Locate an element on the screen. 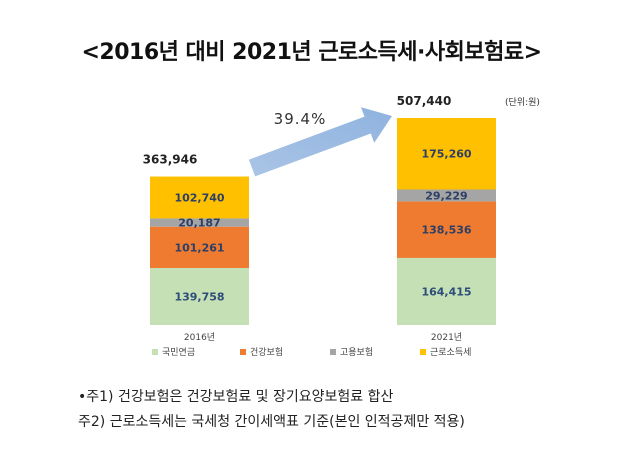 This screenshot has height=473, width=623. data-label: 20,187 is located at coordinates (199, 223).